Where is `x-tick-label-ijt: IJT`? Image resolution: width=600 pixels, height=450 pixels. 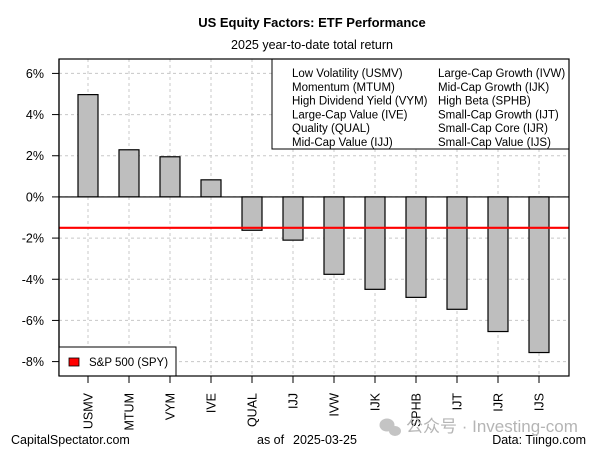
x-tick-label-ijt: IJT is located at coordinates (458, 402).